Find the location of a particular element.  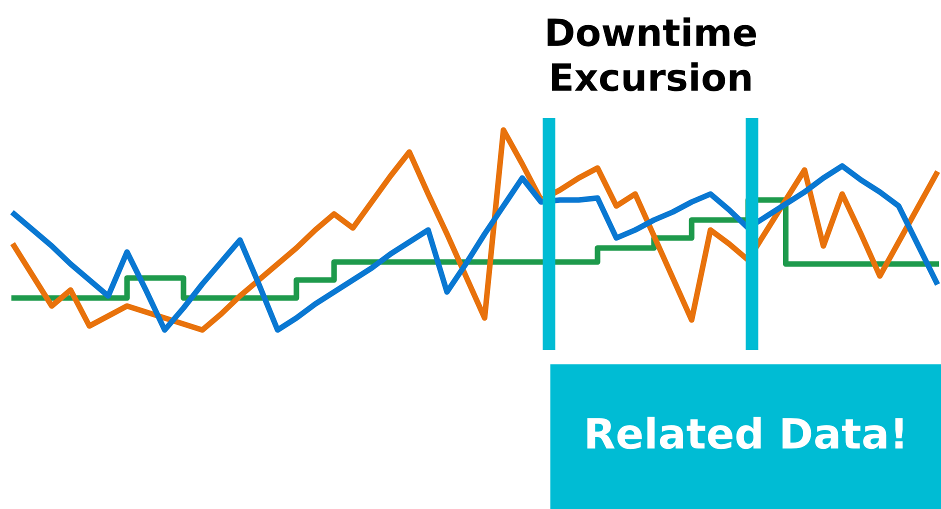

text: Related Data! is located at coordinates (745, 433).